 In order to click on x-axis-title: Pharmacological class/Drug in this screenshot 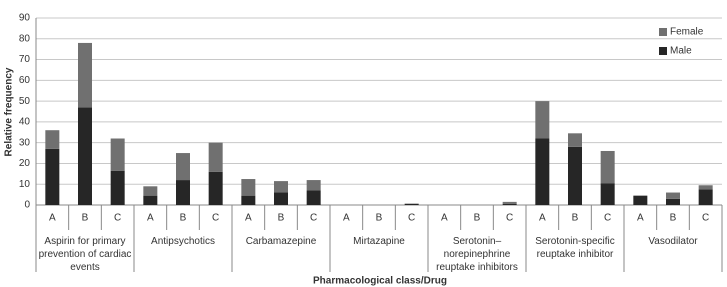, I will do `click(380, 281)`.